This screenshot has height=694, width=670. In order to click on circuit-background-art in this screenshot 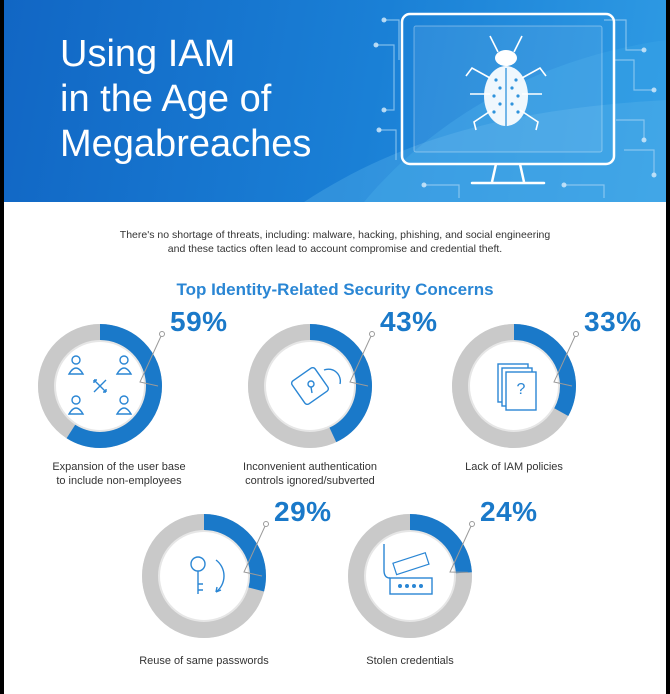, I will do `click(485, 107)`.